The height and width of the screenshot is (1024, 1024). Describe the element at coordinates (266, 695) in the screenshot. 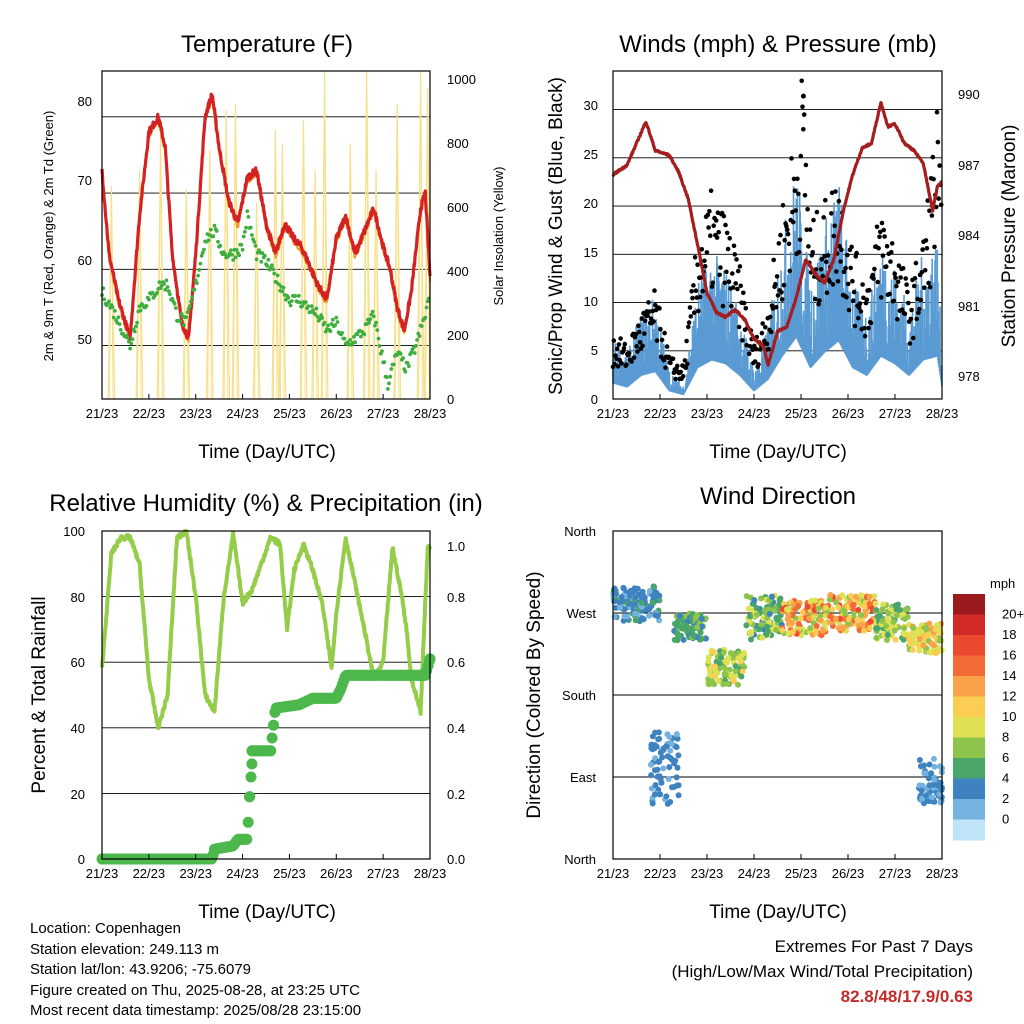

I see `humidity-frame` at that location.